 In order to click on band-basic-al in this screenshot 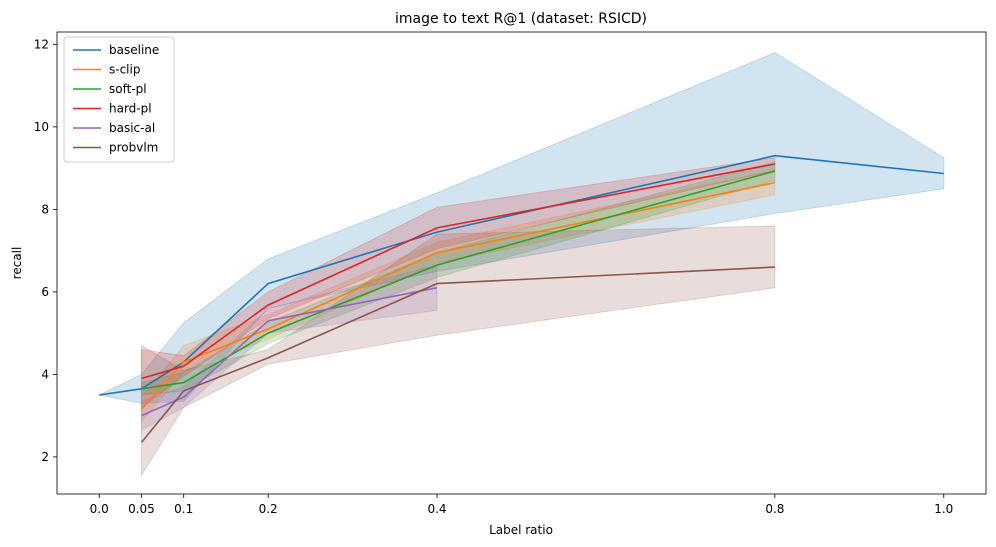, I will do `click(289, 347)`.